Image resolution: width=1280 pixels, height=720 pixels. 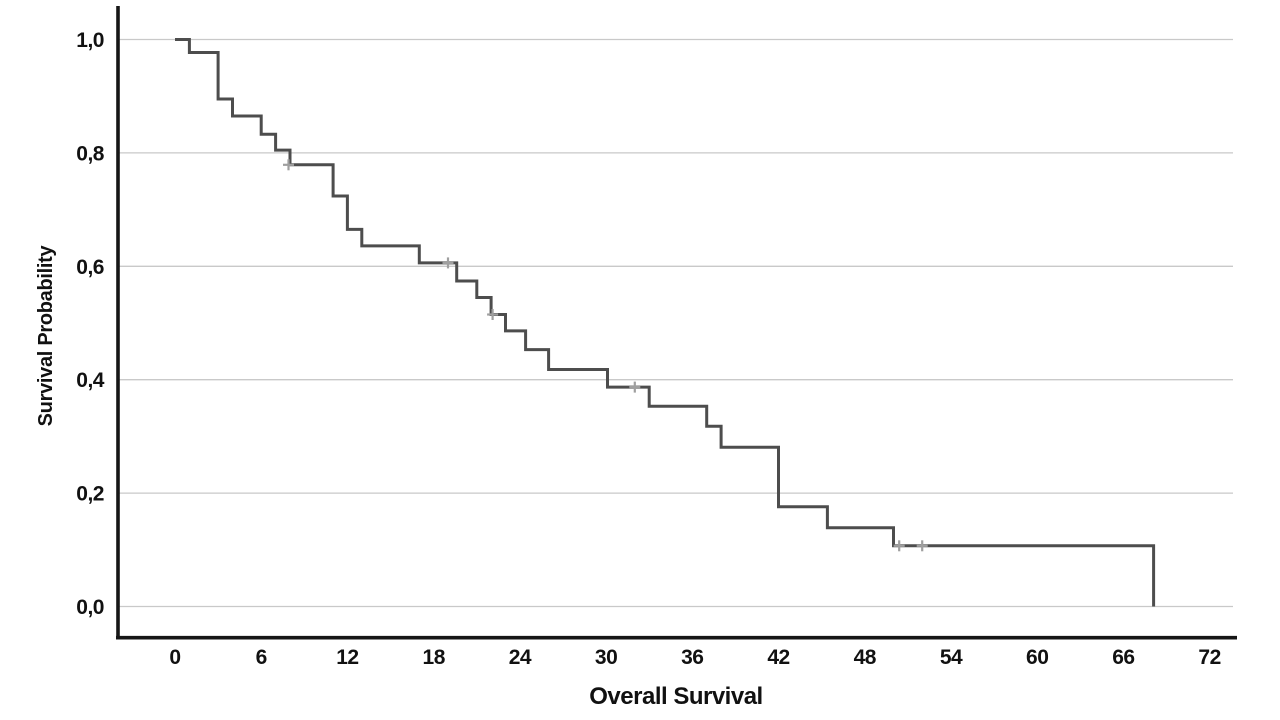 I want to click on x-tick-label: 12, so click(x=347, y=657).